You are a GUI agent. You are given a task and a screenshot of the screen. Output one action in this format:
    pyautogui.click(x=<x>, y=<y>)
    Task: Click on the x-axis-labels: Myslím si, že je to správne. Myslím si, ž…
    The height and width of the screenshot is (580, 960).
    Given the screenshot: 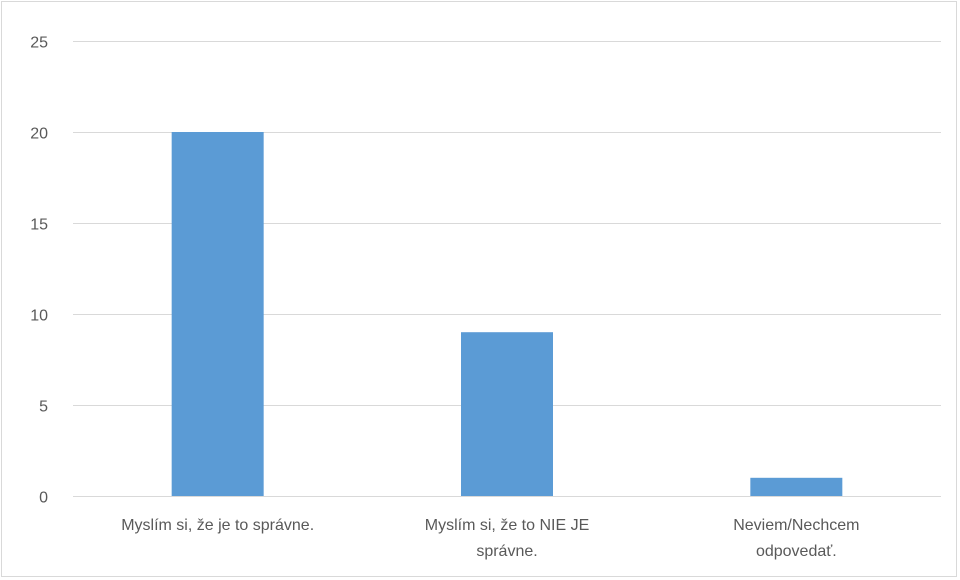 What is the action you would take?
    pyautogui.click(x=490, y=538)
    